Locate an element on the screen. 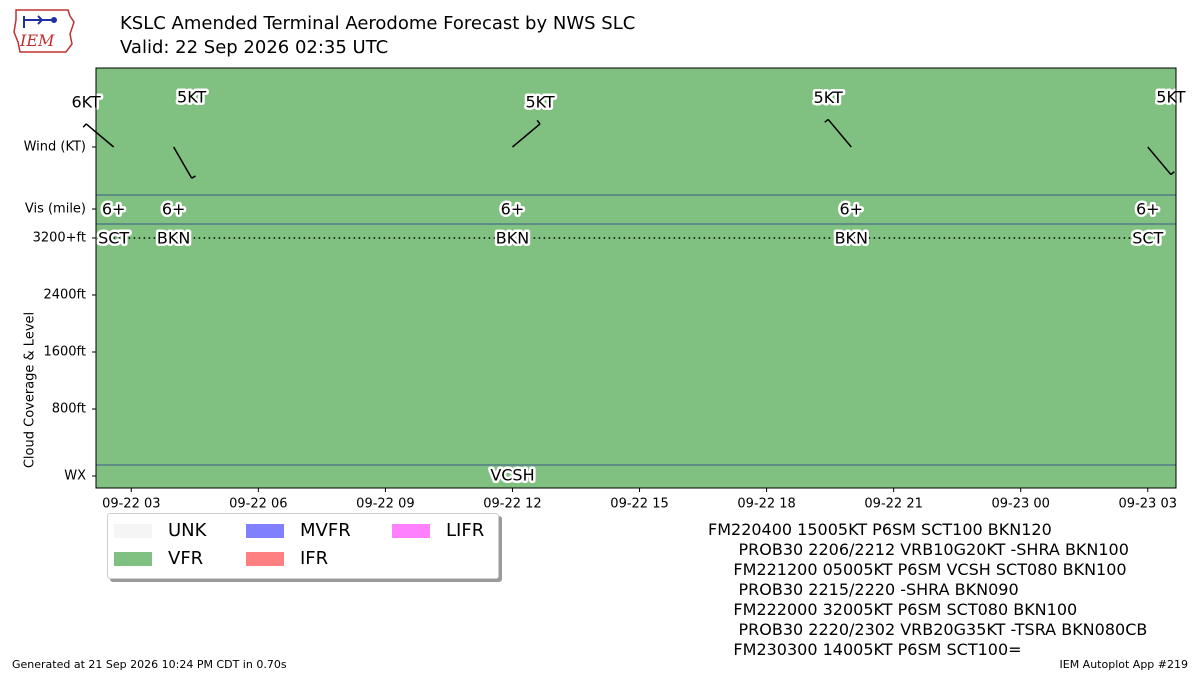  cloud-coverage-label-3: BKN is located at coordinates (851, 238).